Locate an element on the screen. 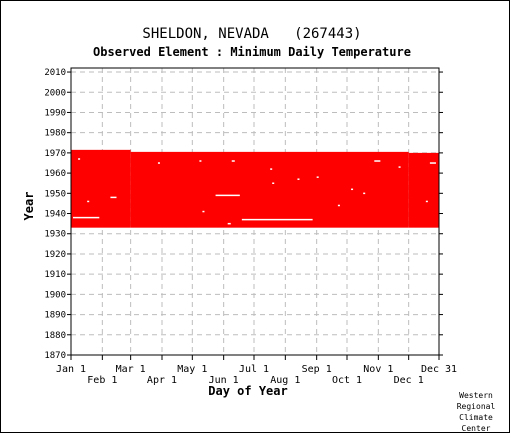 The height and width of the screenshot is (433, 510). x-tick-label: Dec 31 is located at coordinates (439, 369).